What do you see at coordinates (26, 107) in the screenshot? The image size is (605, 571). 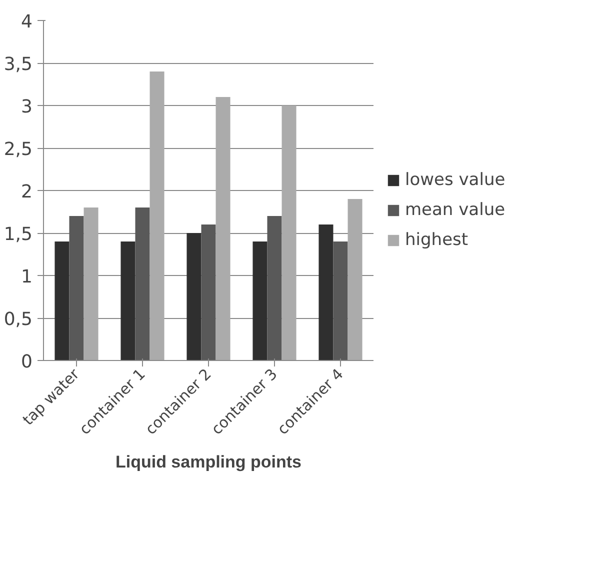 I see `y-tick-label: 3` at bounding box center [26, 107].